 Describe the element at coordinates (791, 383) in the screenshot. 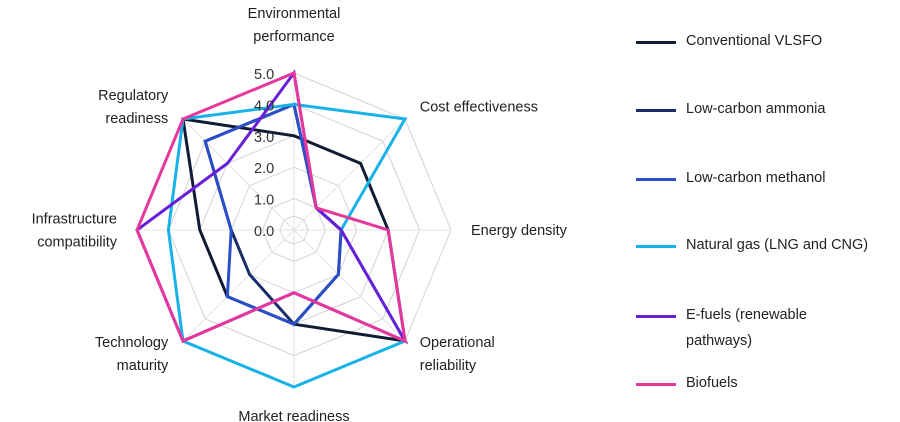

I see `legend-label: Biofuels` at that location.